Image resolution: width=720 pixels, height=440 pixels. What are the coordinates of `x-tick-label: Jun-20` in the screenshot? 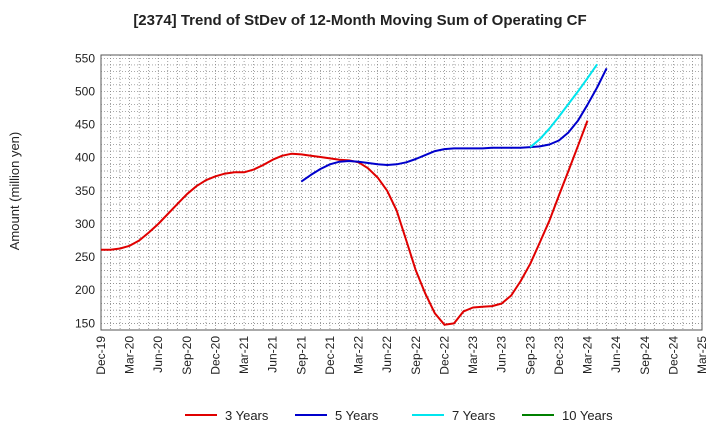 It's located at (158, 354).